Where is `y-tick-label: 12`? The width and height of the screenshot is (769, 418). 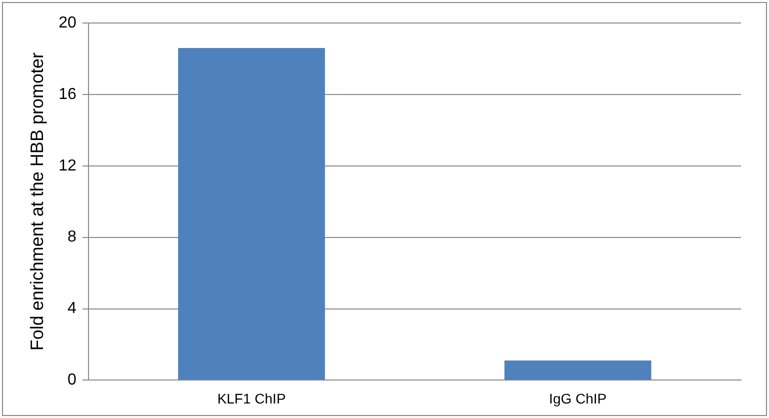 y-tick-label: 12 is located at coordinates (67, 165).